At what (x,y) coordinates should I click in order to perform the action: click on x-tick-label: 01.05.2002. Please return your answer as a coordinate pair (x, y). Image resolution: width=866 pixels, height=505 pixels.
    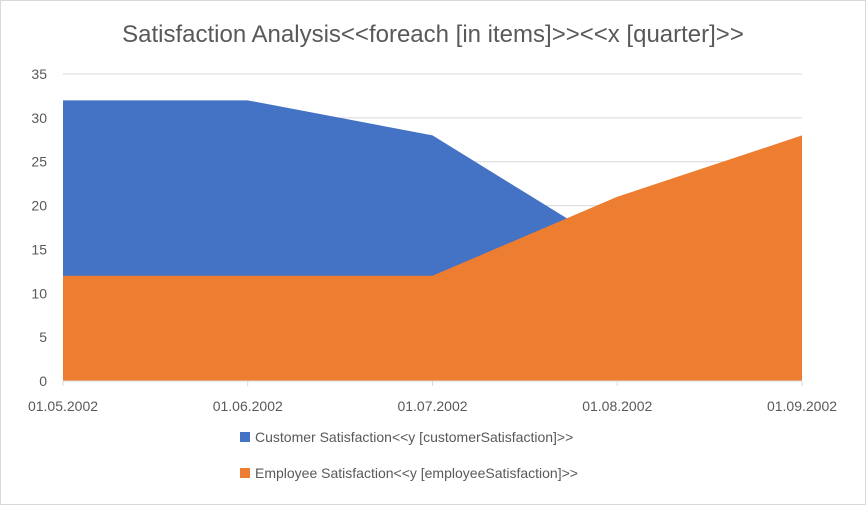
    Looking at the image, I should click on (63, 406).